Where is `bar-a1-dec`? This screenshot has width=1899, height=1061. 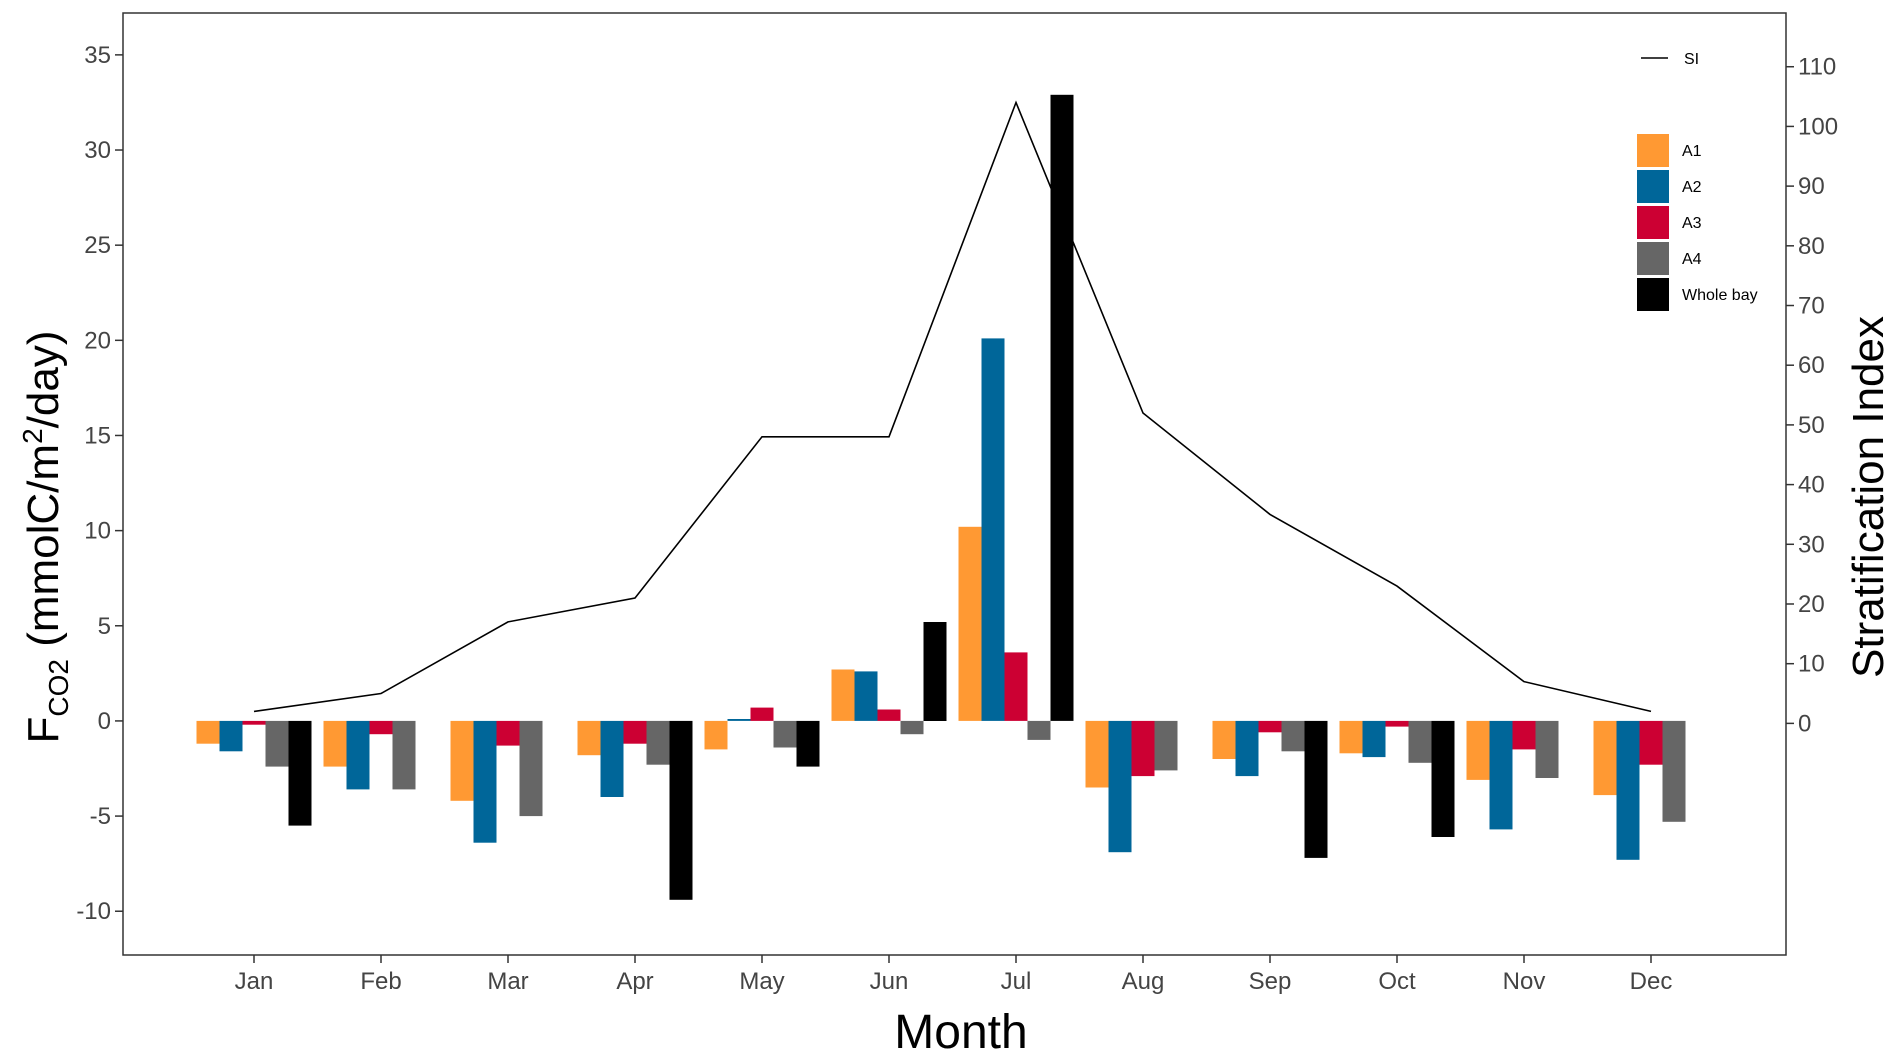
bar-a1-dec is located at coordinates (1605, 758).